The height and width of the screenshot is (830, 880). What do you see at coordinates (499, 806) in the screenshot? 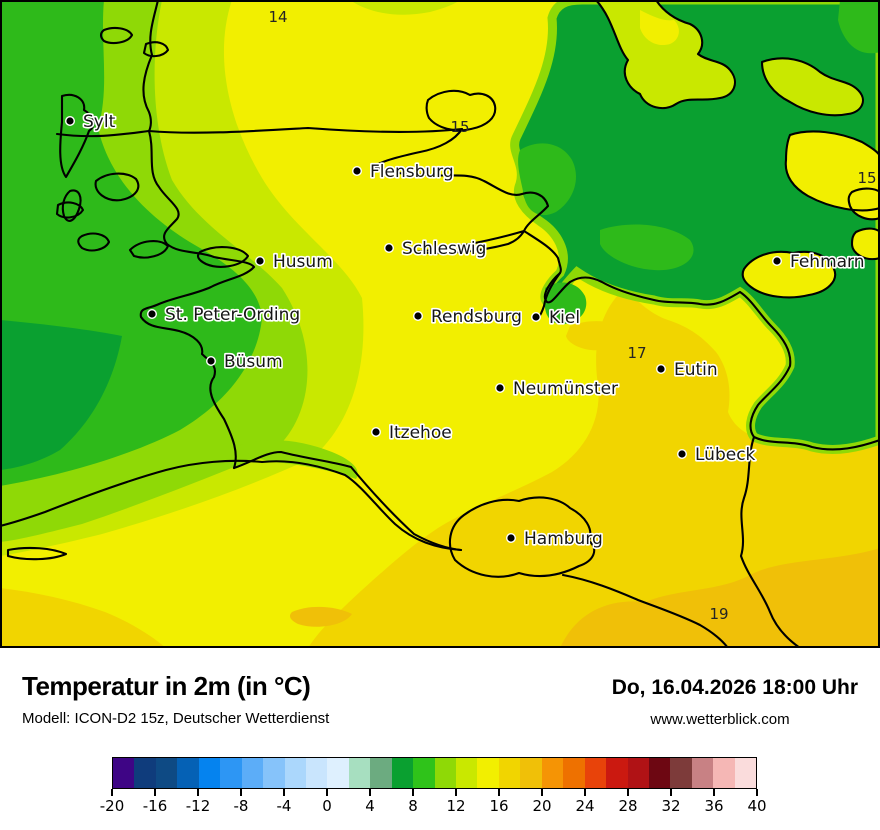
I see `colorbar-tick-label: 16` at bounding box center [499, 806].